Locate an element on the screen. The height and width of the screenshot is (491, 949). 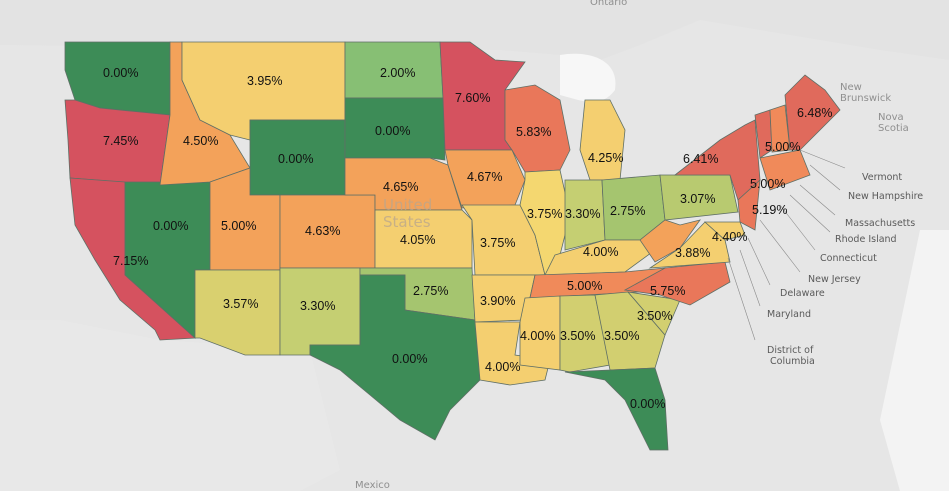
label-massachusetts: Massachusetts is located at coordinates (880, 223).